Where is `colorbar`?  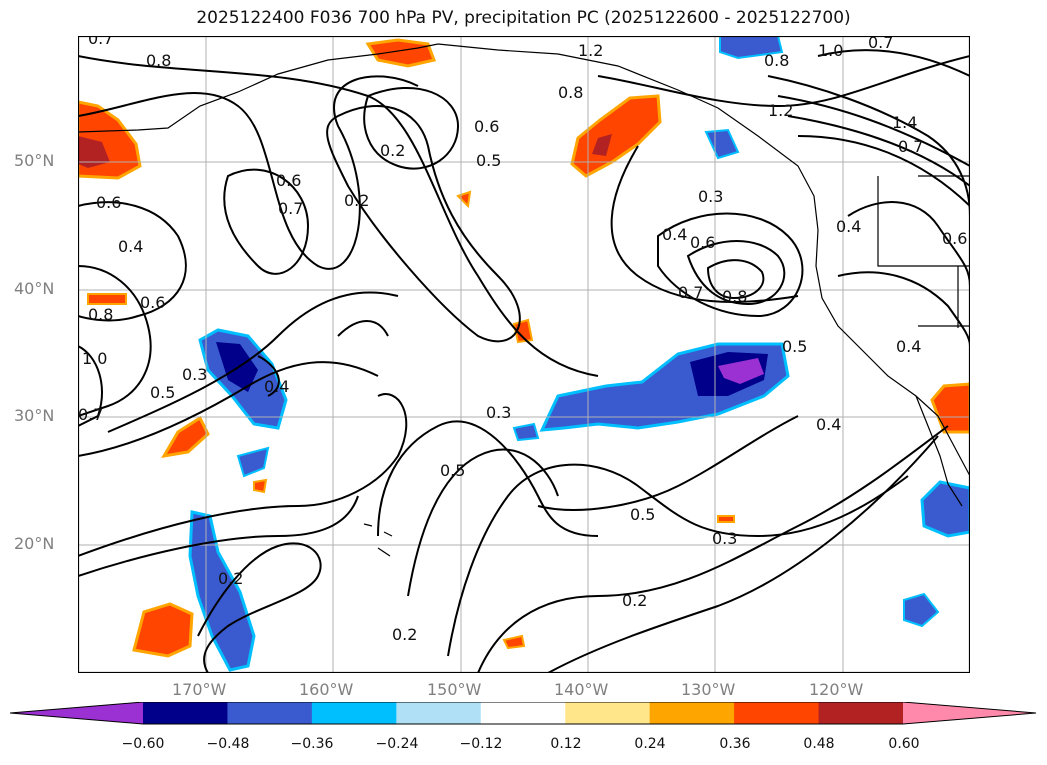
colorbar is located at coordinates (523, 713).